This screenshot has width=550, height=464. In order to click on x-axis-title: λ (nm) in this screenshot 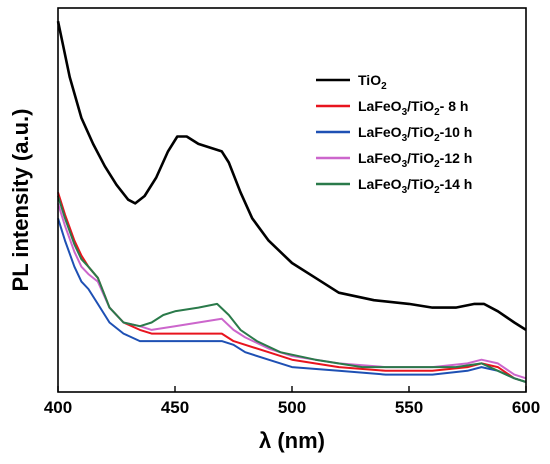, I will do `click(292, 440)`.